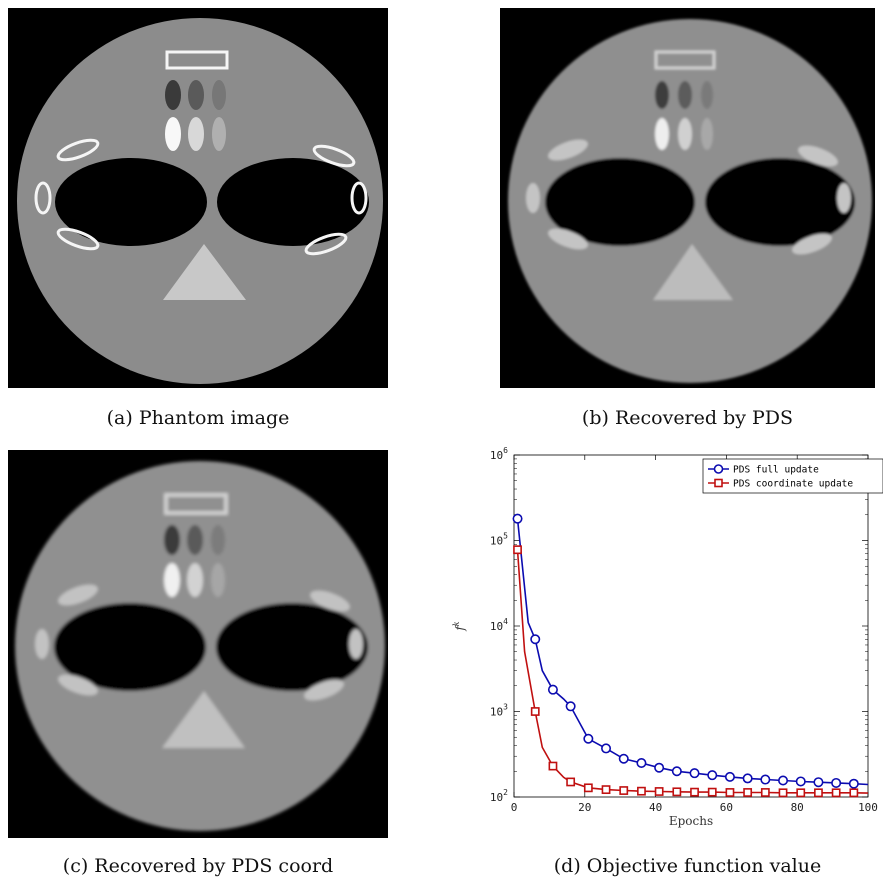  What do you see at coordinates (499, 454) in the screenshot?
I see `y-tick-label: 10⁶` at bounding box center [499, 454].